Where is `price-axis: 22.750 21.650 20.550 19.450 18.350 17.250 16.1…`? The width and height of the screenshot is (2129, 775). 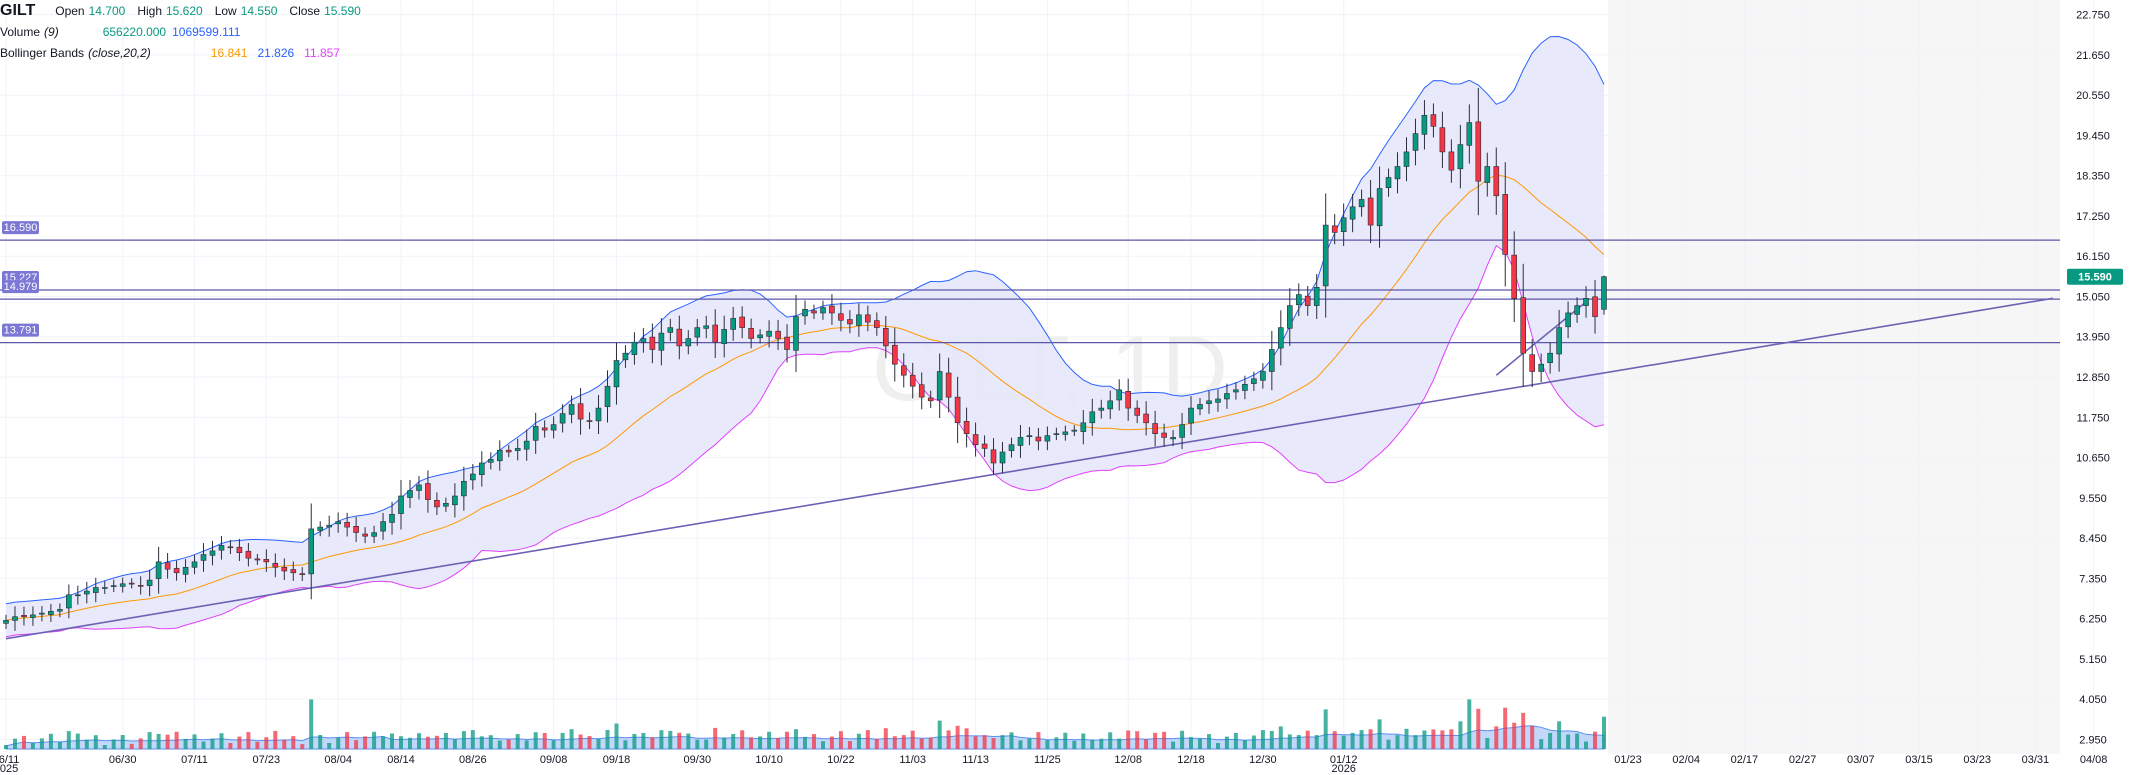
price-axis: 22.750 21.650 20.550 19.450 18.350 17.250 16.1… is located at coordinates (2093, 378).